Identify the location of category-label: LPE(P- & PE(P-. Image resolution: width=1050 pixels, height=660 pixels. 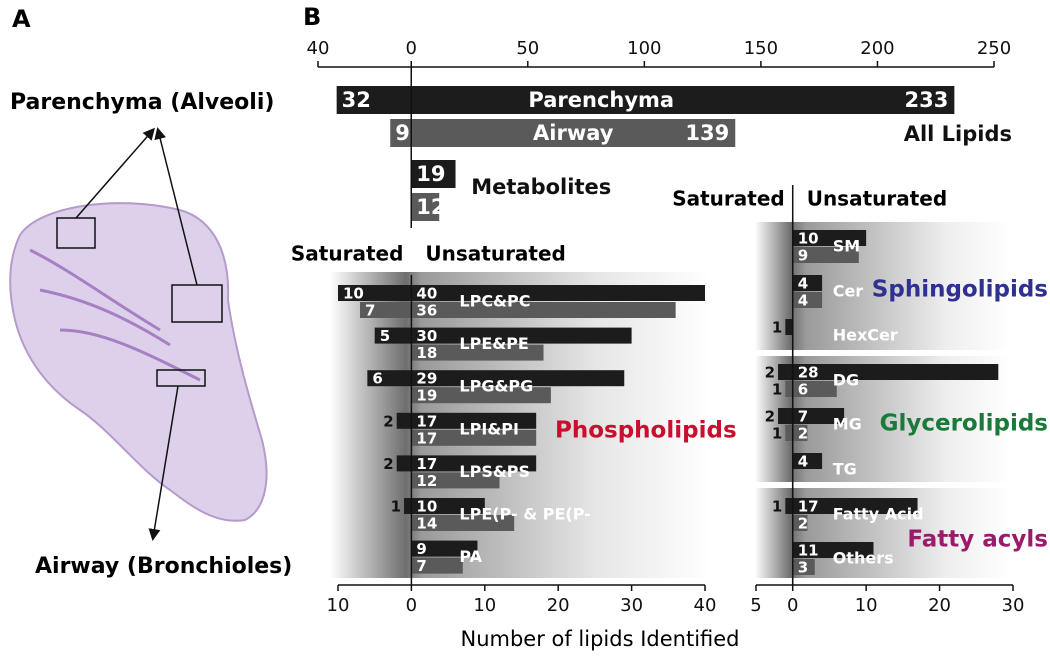
(524, 514).